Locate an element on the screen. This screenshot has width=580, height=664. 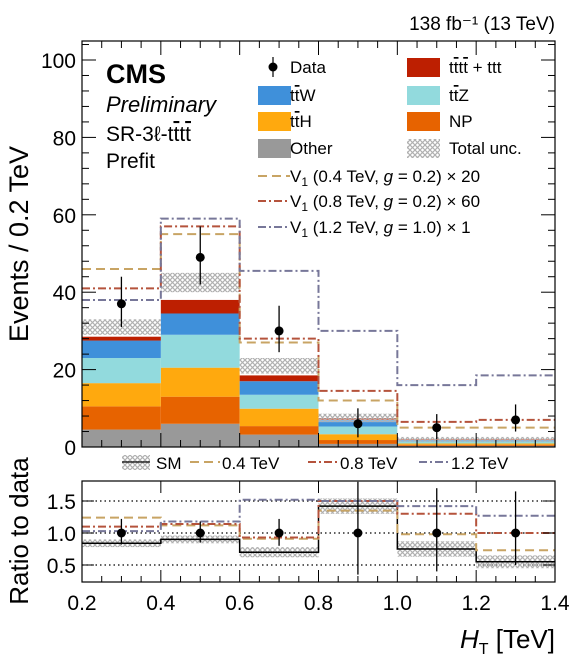
x-tick-label: 0.6 is located at coordinates (239, 603).